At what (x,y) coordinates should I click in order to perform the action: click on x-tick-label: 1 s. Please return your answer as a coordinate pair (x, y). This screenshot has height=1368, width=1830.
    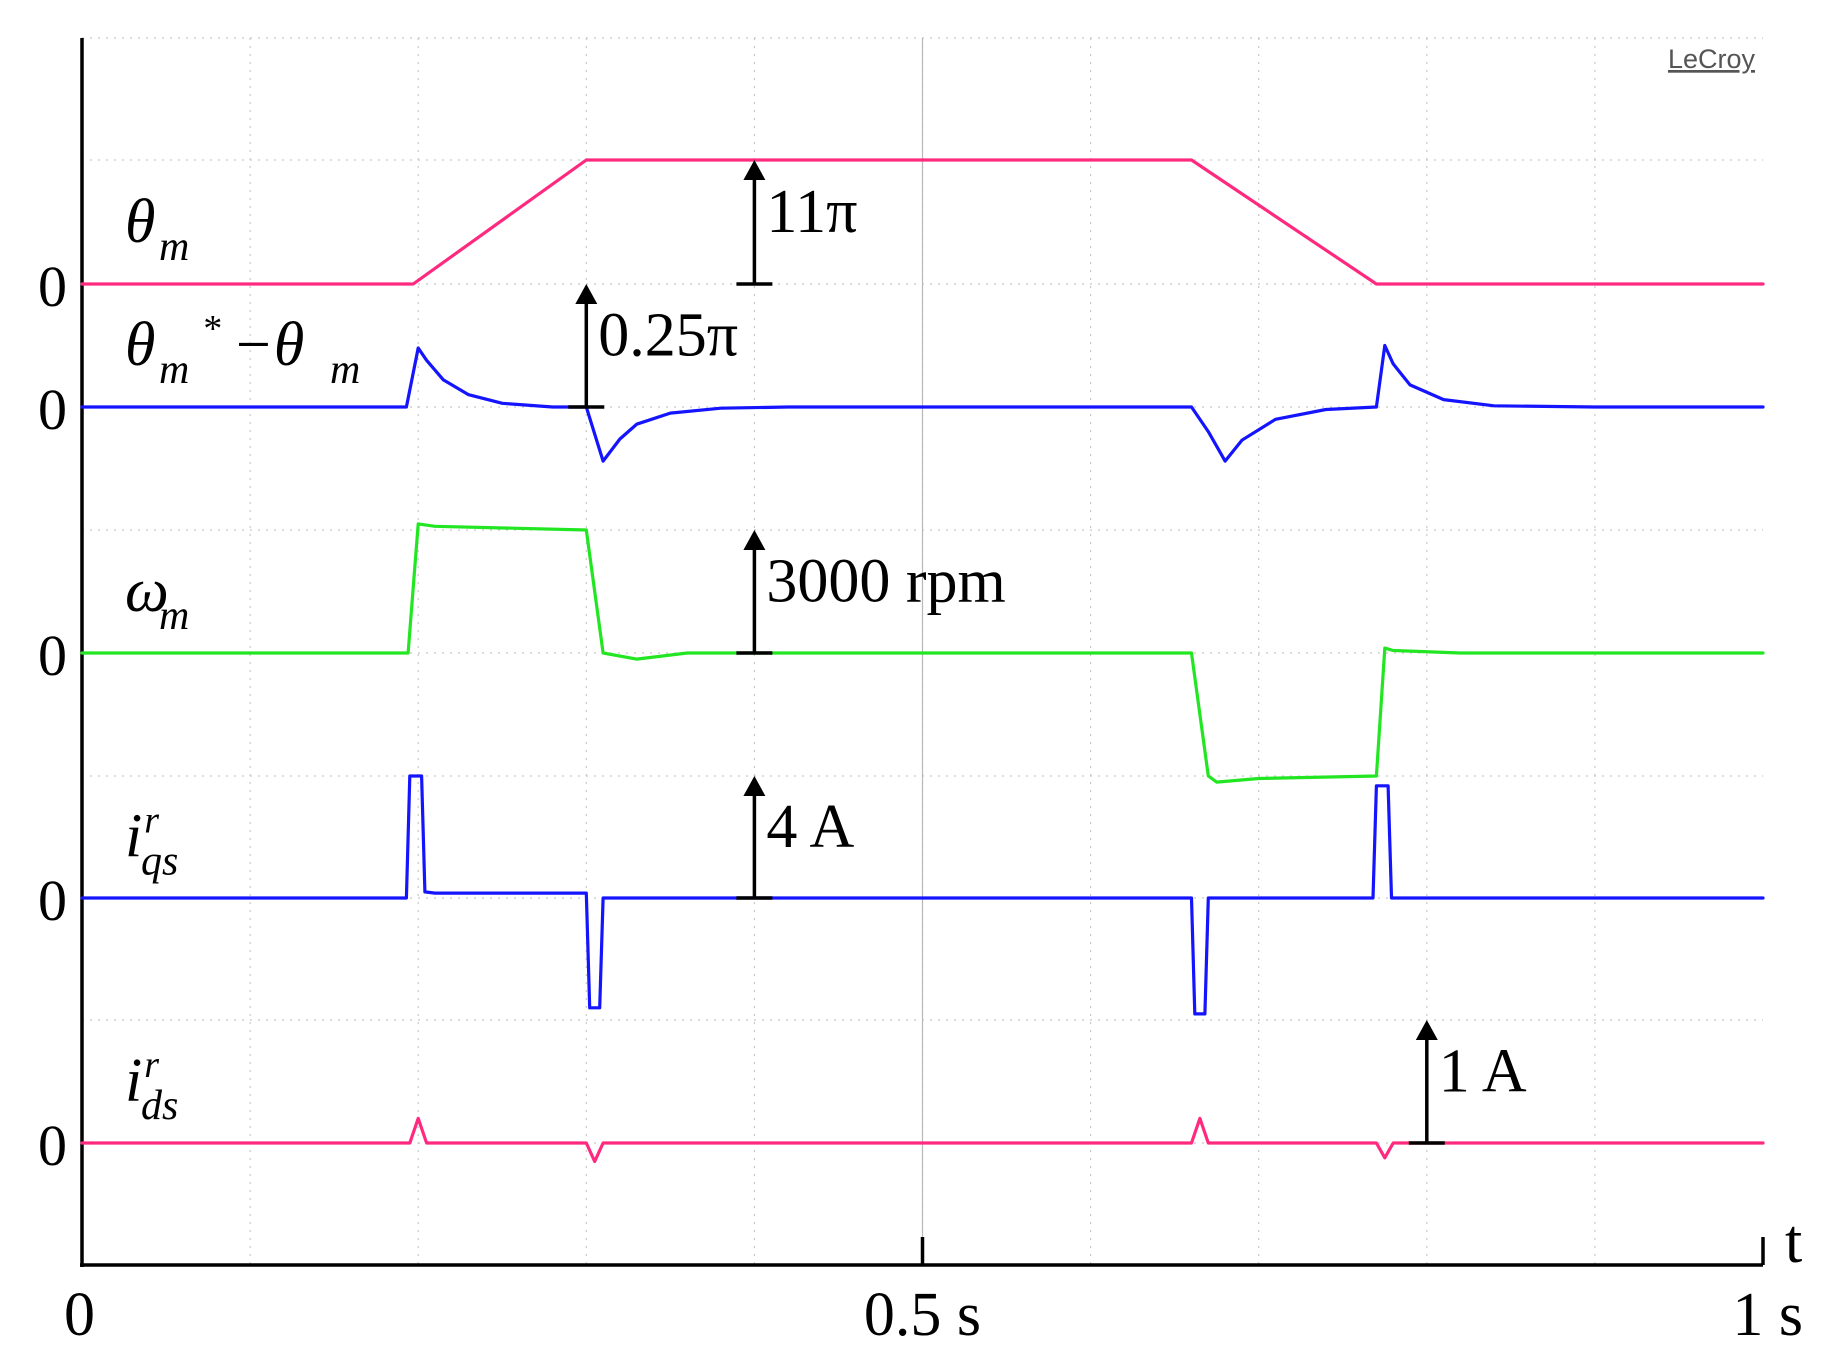
    Looking at the image, I should click on (1767, 1315).